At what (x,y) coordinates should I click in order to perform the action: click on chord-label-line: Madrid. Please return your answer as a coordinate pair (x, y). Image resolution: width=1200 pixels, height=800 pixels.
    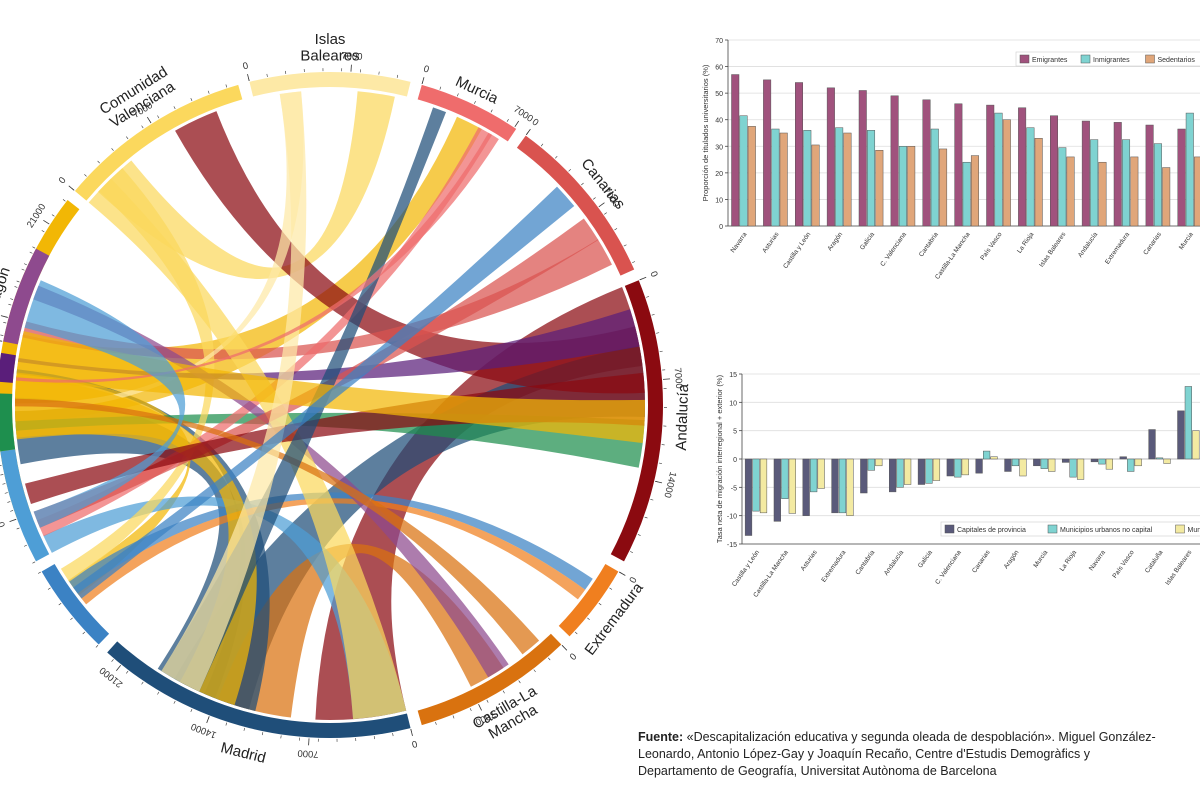
    Looking at the image, I should click on (243, 753).